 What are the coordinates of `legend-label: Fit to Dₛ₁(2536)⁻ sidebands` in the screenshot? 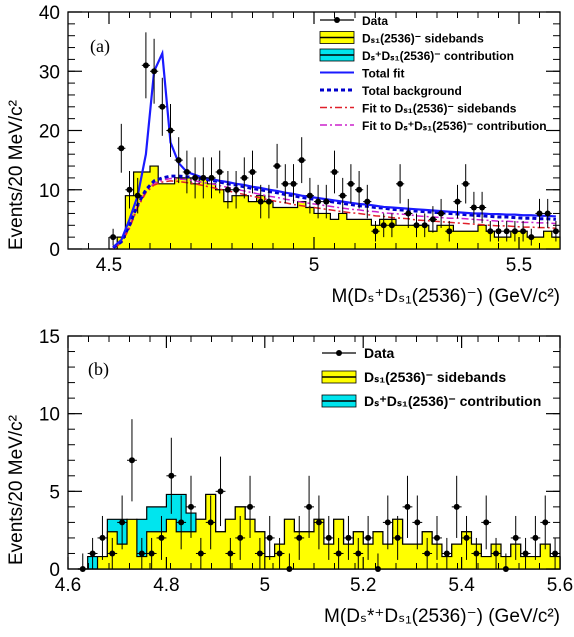 It's located at (439, 109).